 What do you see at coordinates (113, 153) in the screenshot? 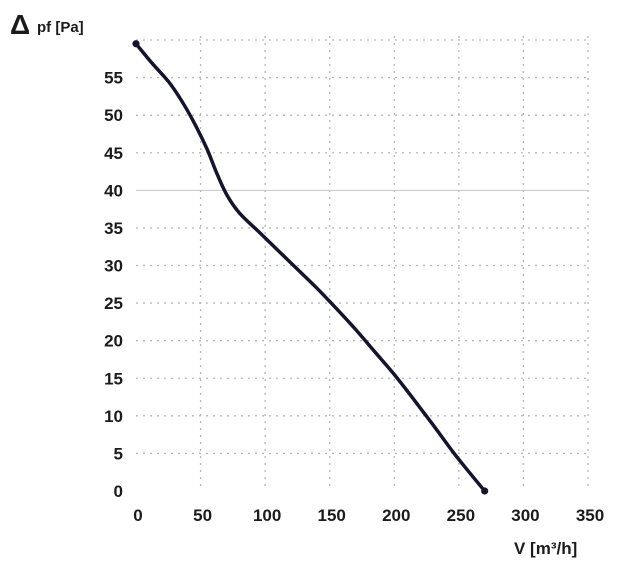
I see `y-tick-label: 45` at bounding box center [113, 153].